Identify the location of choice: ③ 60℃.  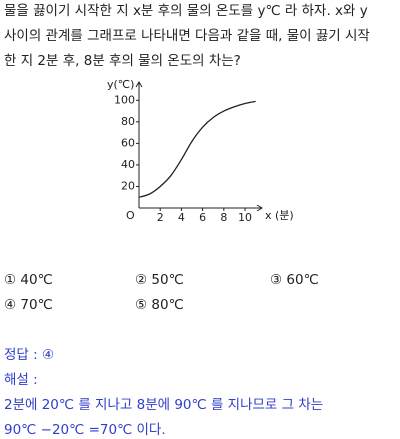
(294, 280).